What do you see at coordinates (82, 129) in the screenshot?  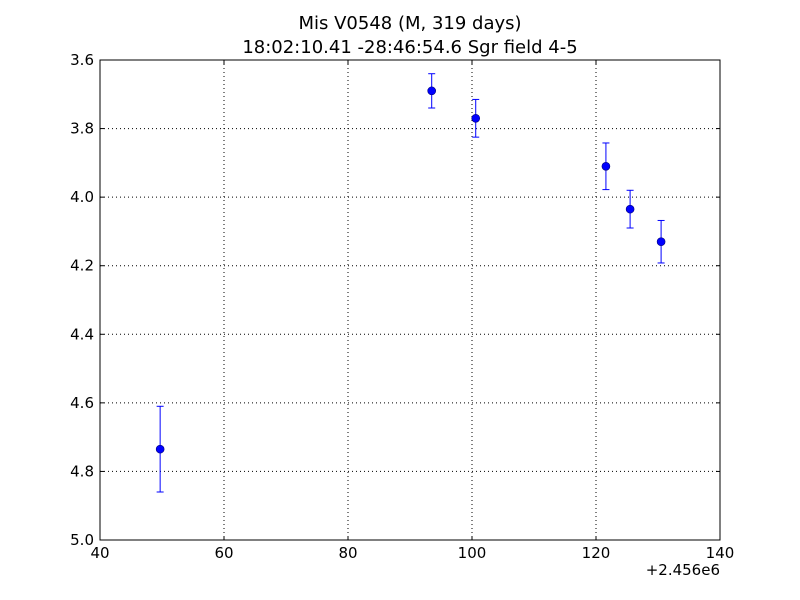 I see `y-tick-label: 3.8` at bounding box center [82, 129].